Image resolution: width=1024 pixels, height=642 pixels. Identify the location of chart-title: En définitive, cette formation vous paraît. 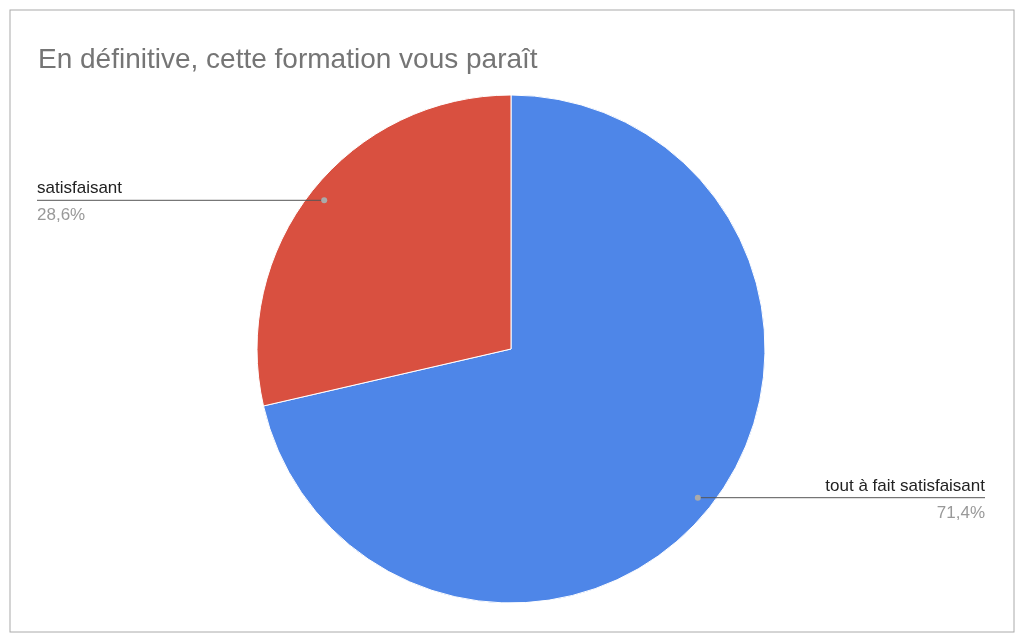
(288, 58).